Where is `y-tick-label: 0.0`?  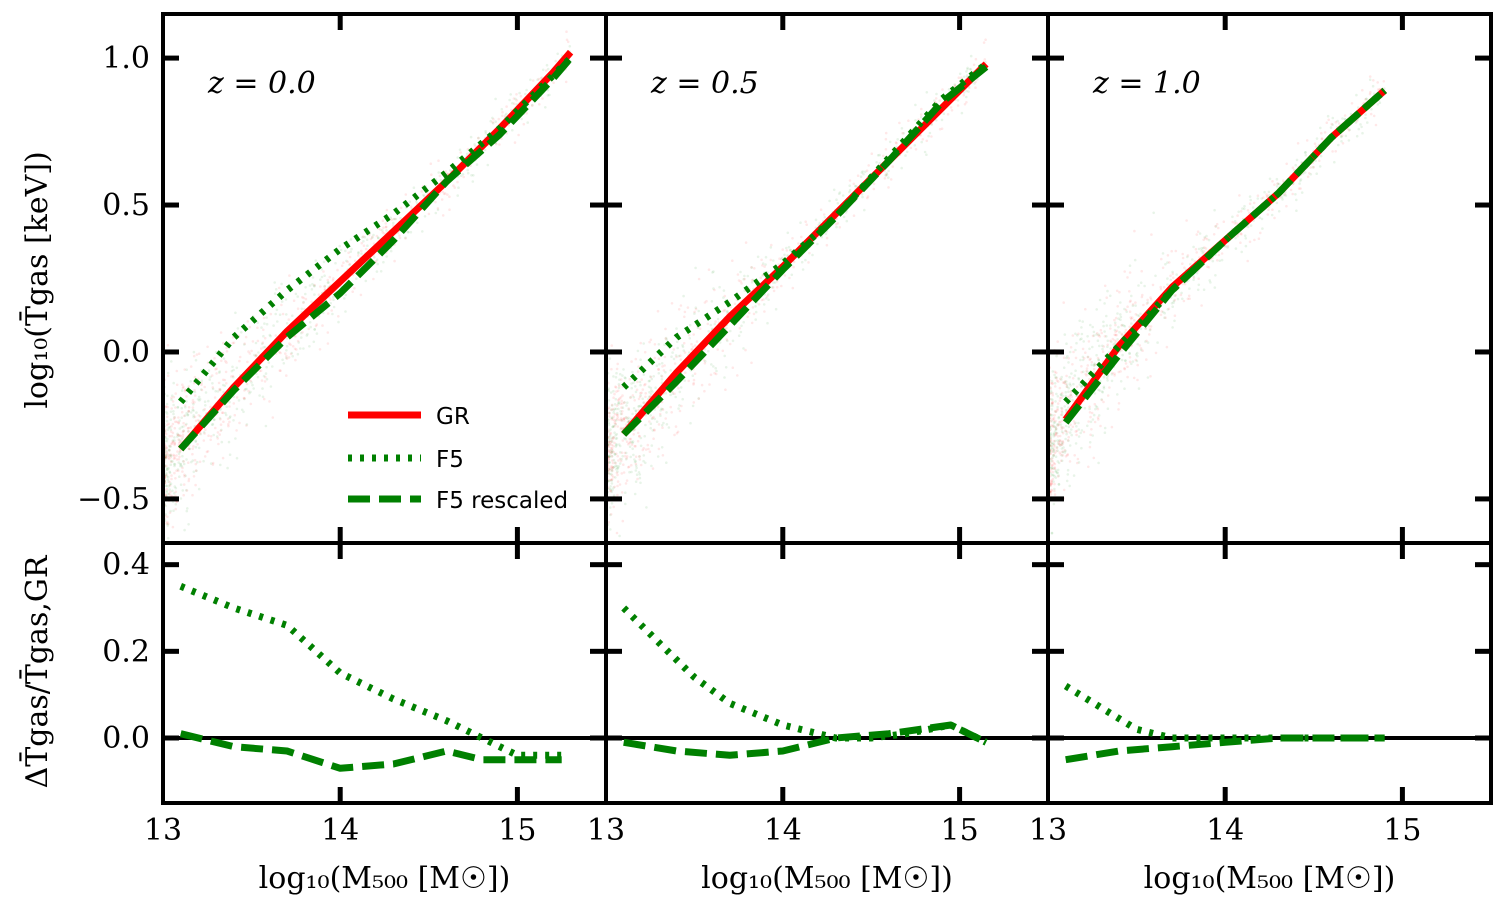
y-tick-label: 0.0 is located at coordinates (126, 738).